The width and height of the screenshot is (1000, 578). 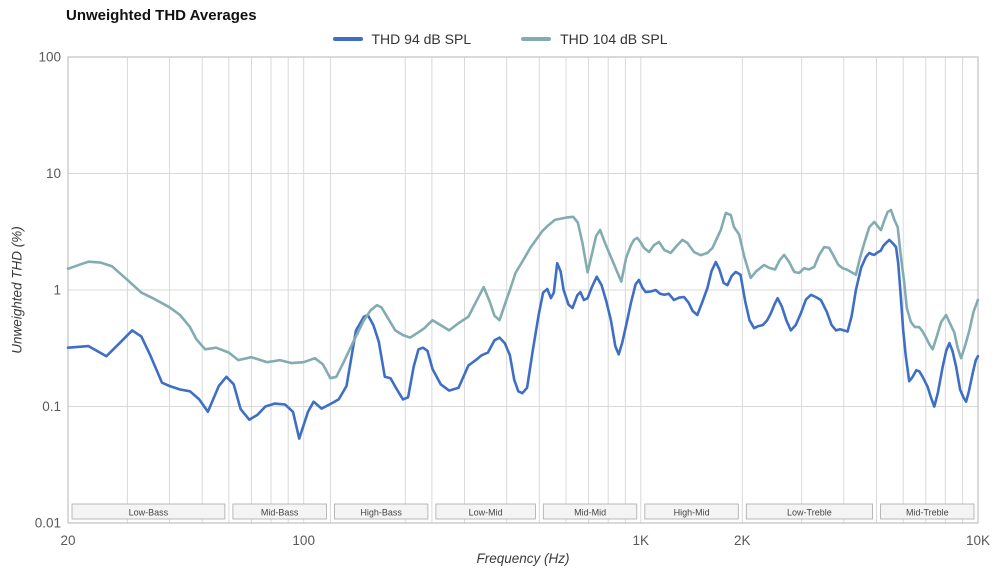 I want to click on band-label: High-Mid, so click(x=692, y=513).